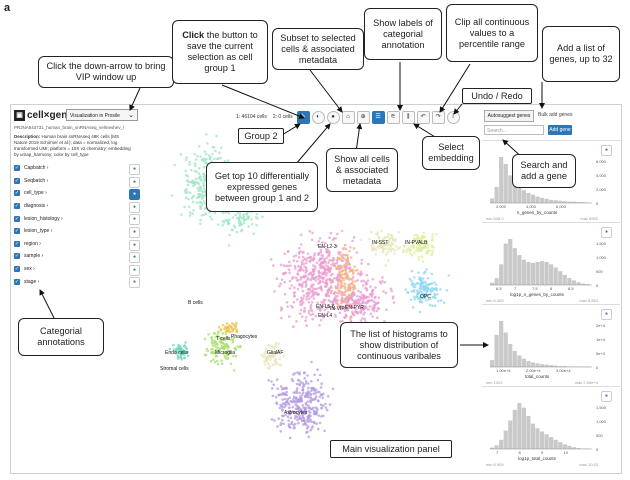 The image size is (630, 480). What do you see at coordinates (393, 117) in the screenshot?
I see `select-embedding-button: ⚟` at bounding box center [393, 117].